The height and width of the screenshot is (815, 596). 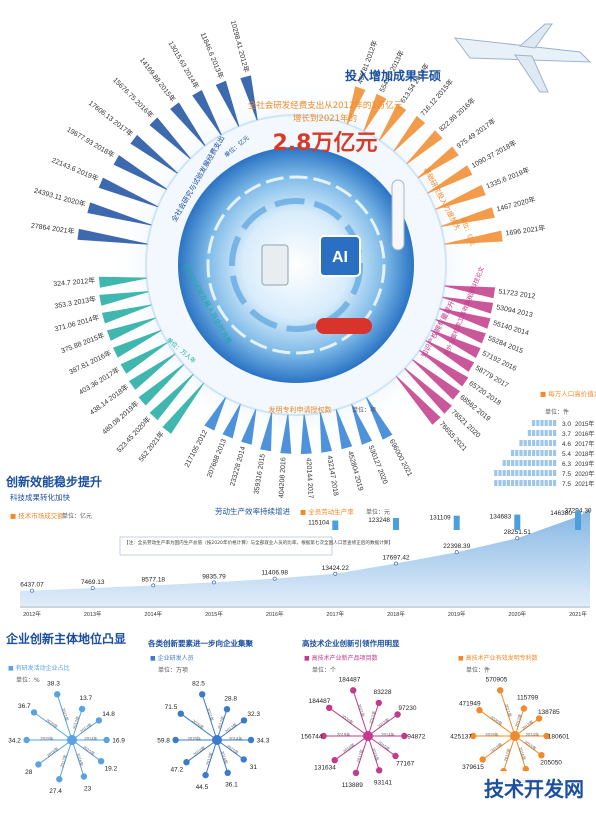 I want to click on radial-year-3-3: 2015年, so click(x=530, y=745).